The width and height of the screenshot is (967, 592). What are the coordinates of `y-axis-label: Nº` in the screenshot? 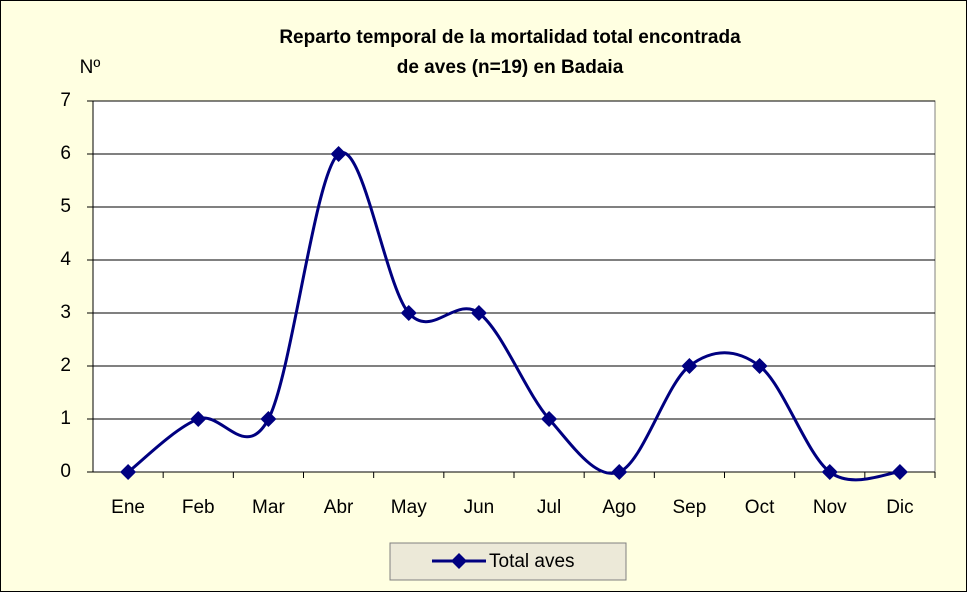 It's located at (90, 67).